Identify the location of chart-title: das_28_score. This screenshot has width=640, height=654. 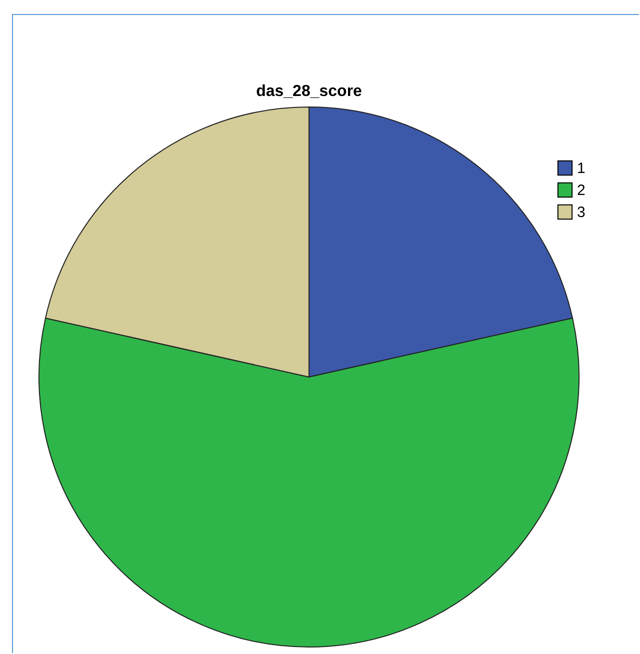
(309, 91).